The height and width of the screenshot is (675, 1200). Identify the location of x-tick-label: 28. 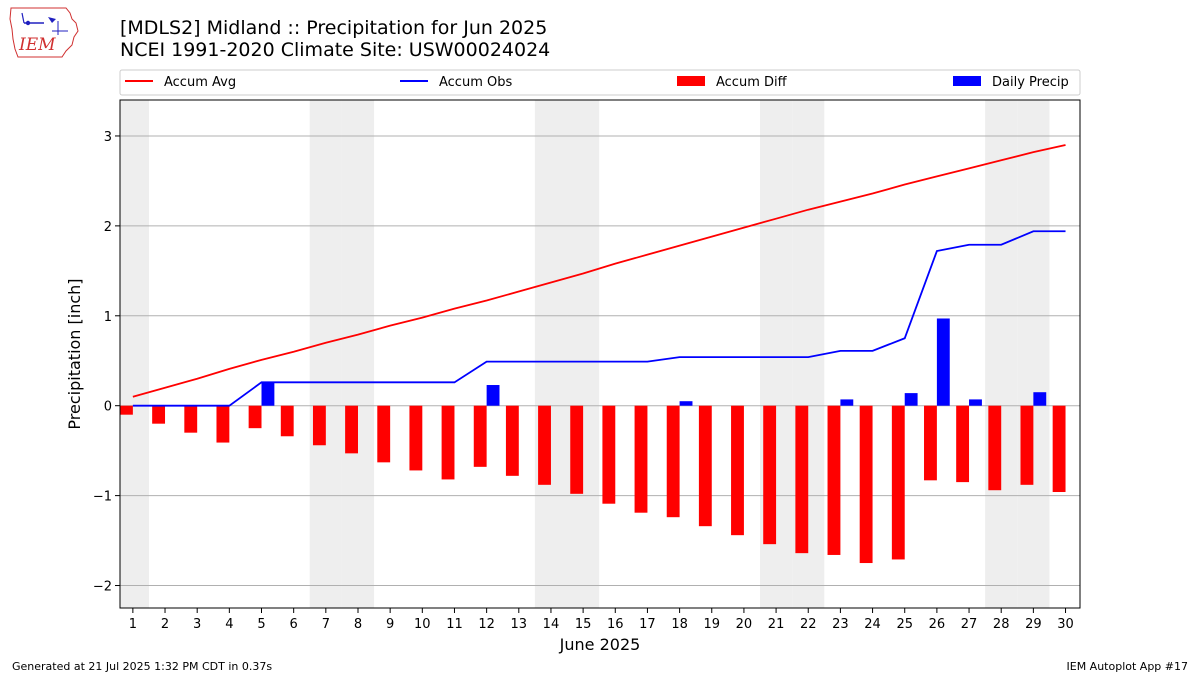
(1001, 624).